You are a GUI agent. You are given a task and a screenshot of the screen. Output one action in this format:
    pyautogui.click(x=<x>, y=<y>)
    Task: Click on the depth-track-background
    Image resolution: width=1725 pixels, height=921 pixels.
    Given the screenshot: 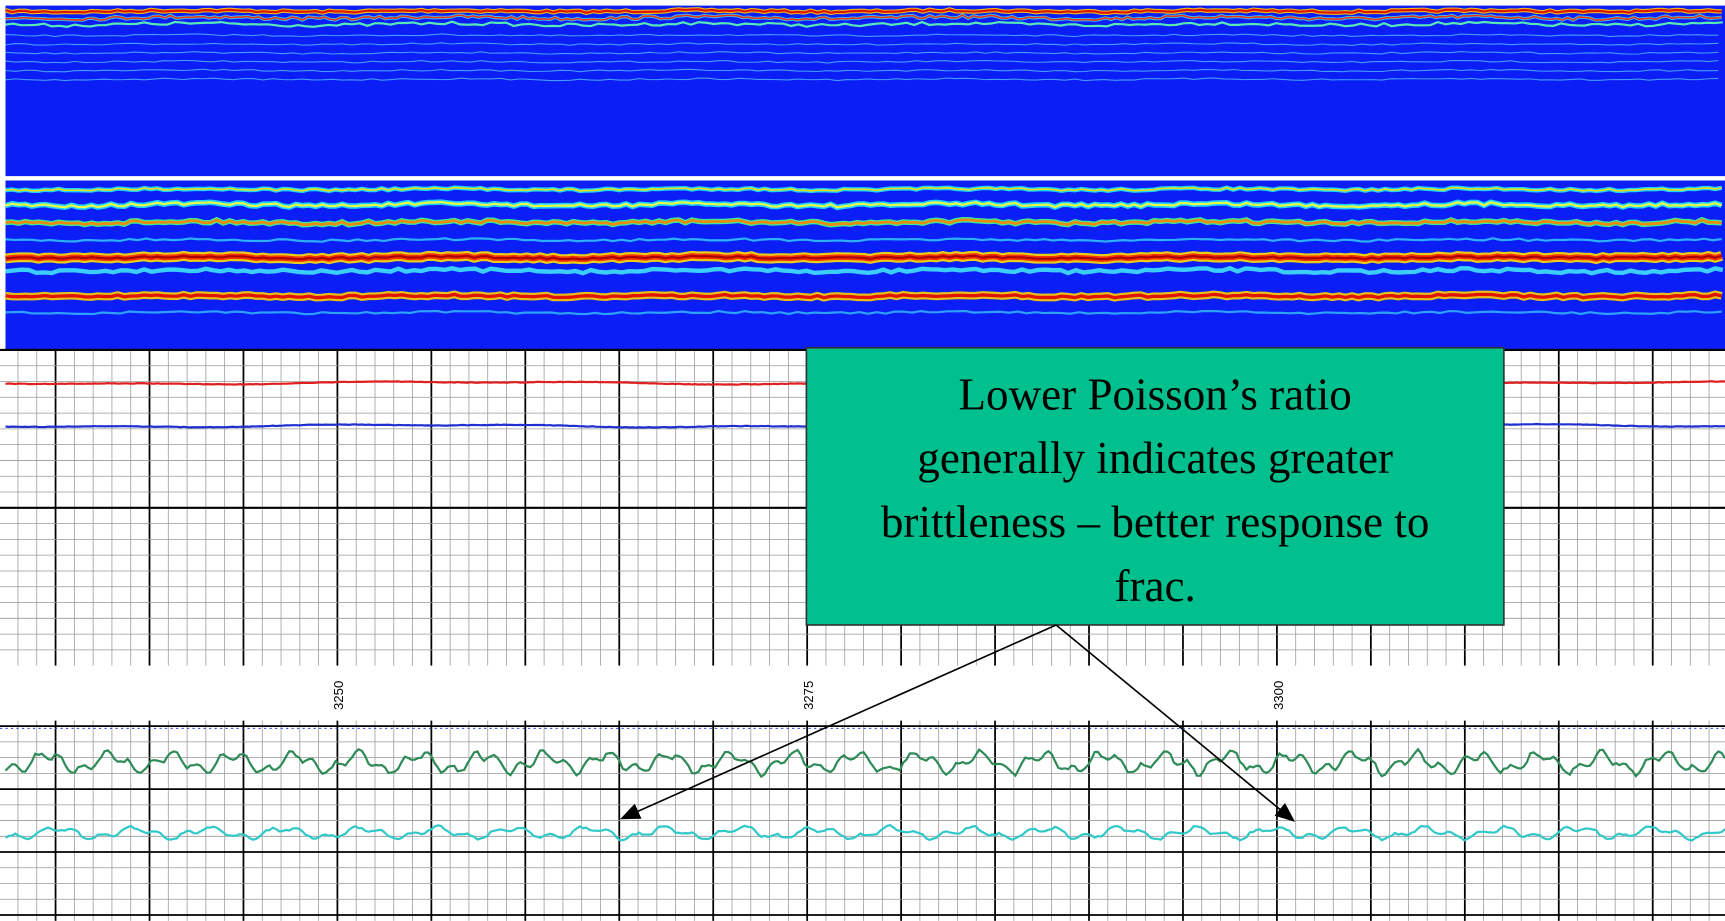 What is the action you would take?
    pyautogui.click(x=862, y=693)
    